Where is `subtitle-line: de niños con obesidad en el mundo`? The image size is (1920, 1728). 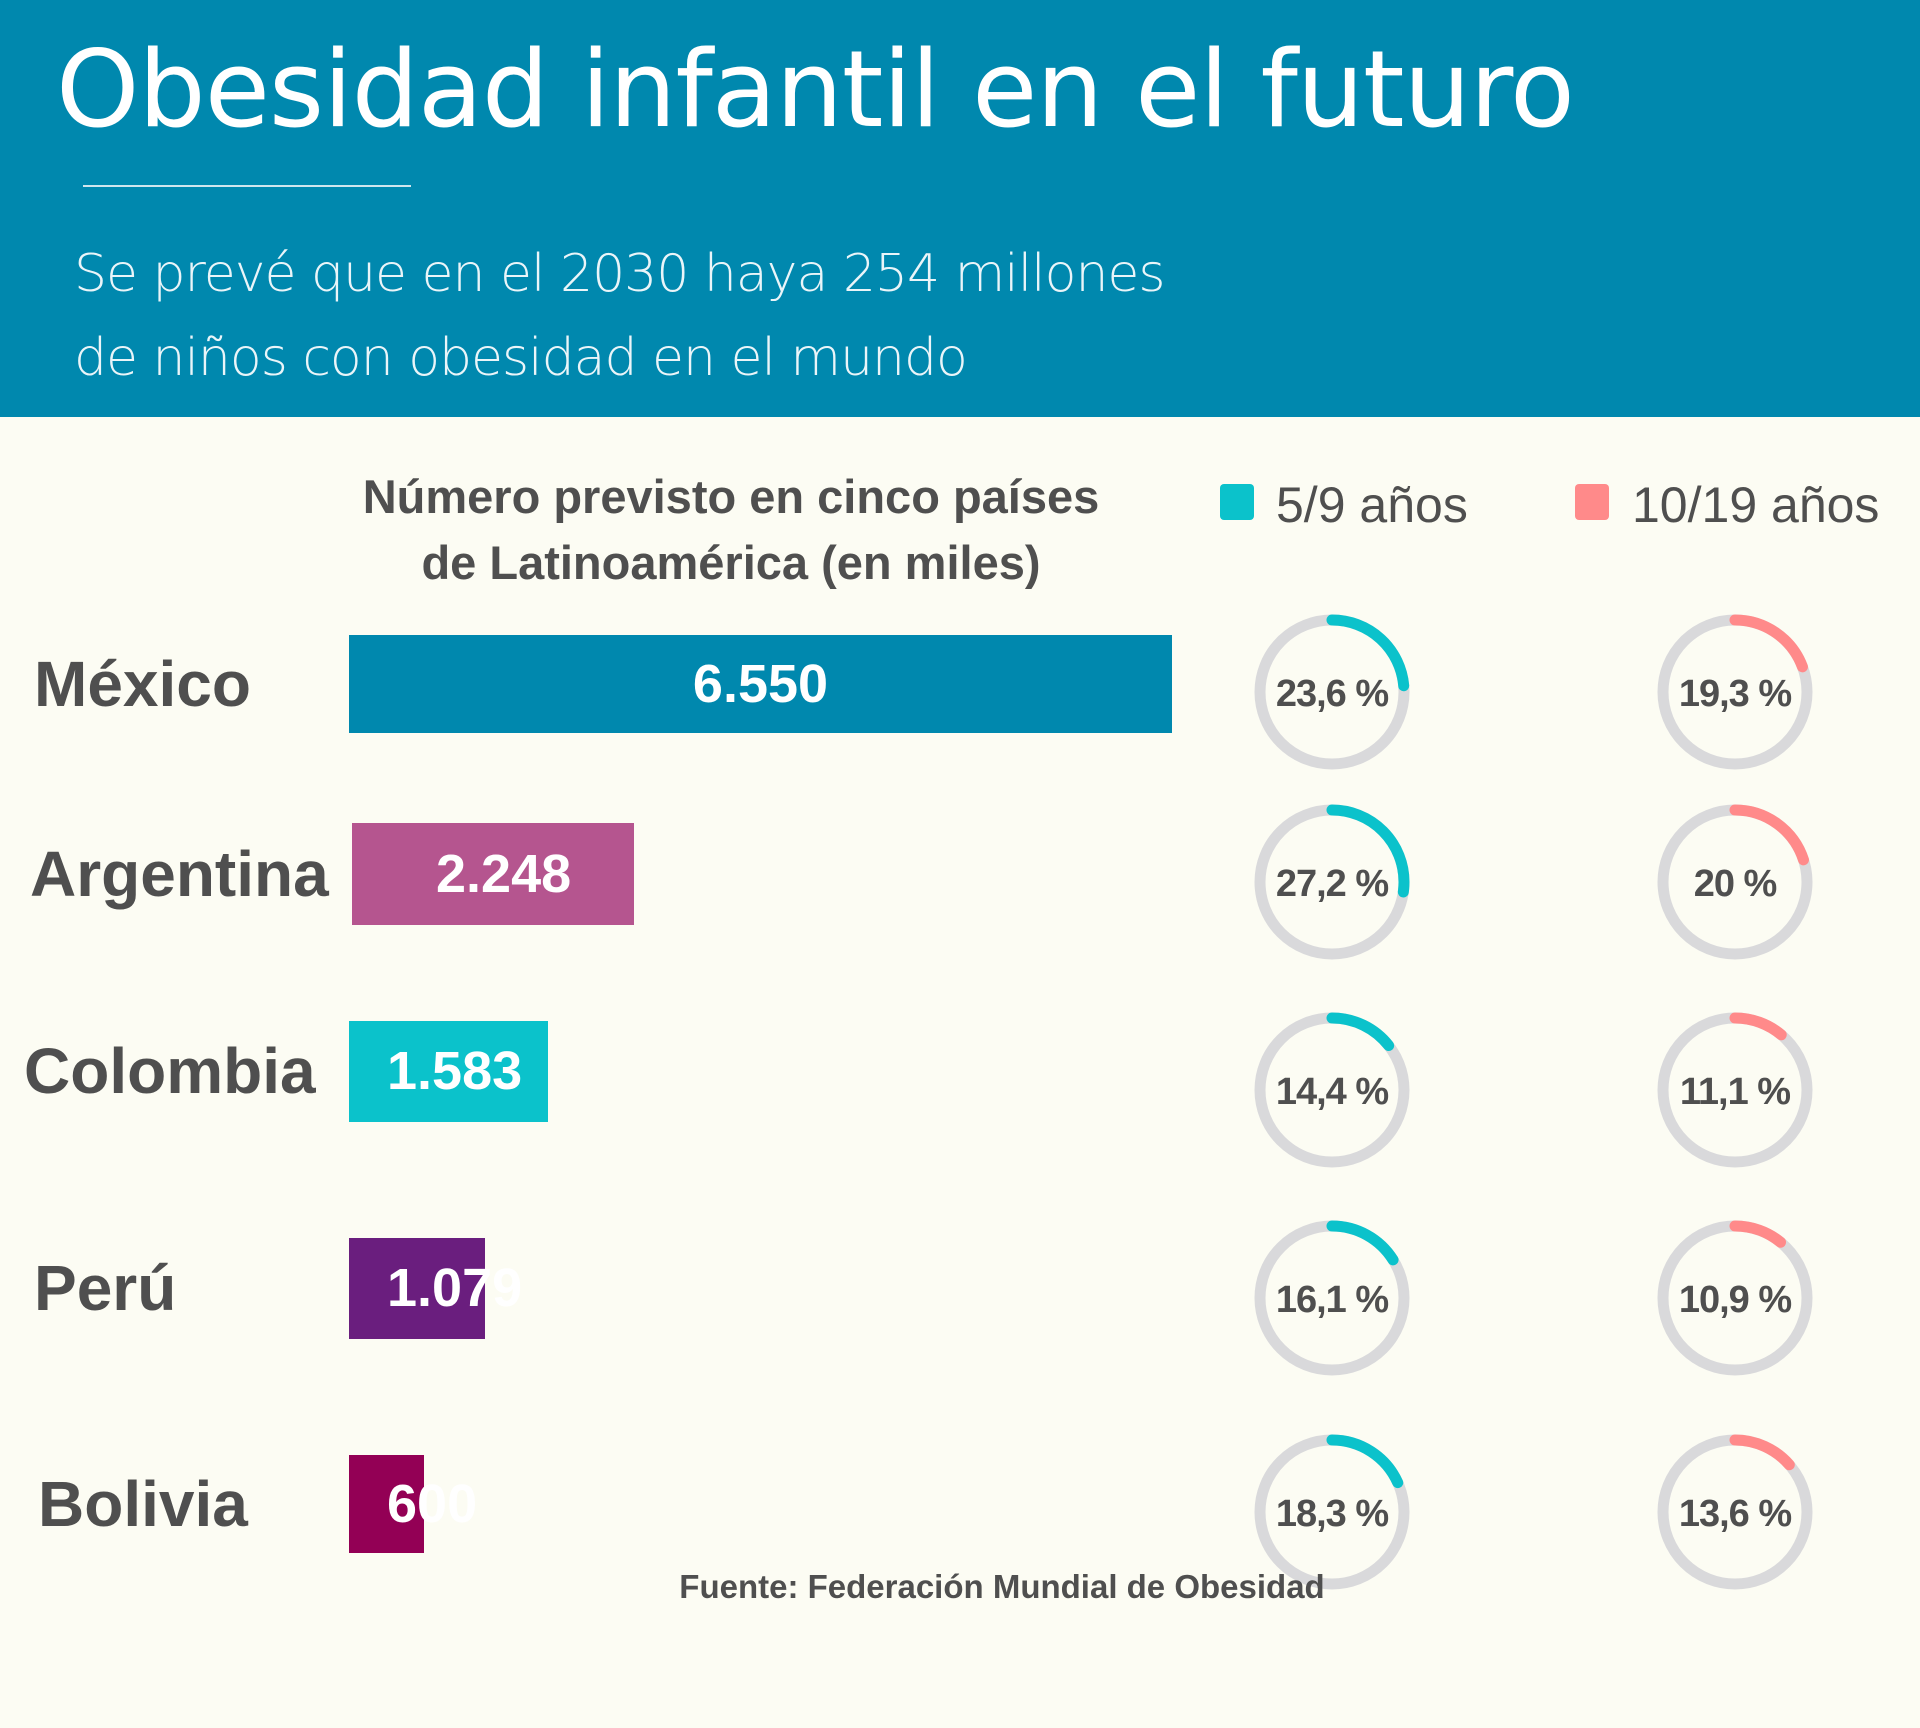 subtitle-line: de niños con obesidad en el mundo is located at coordinates (521, 358).